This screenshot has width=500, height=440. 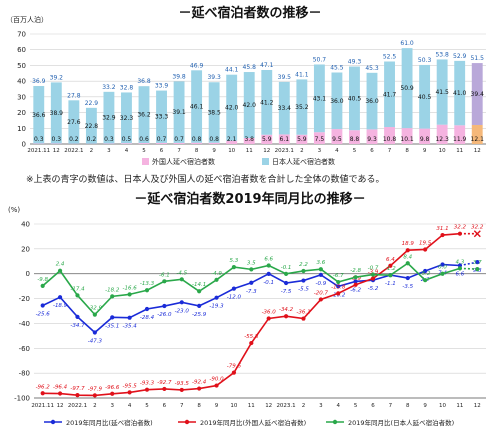 What do you see at coordinates (92, 151) in the screenshot?
I see `x-tick-label: 2` at bounding box center [92, 151].